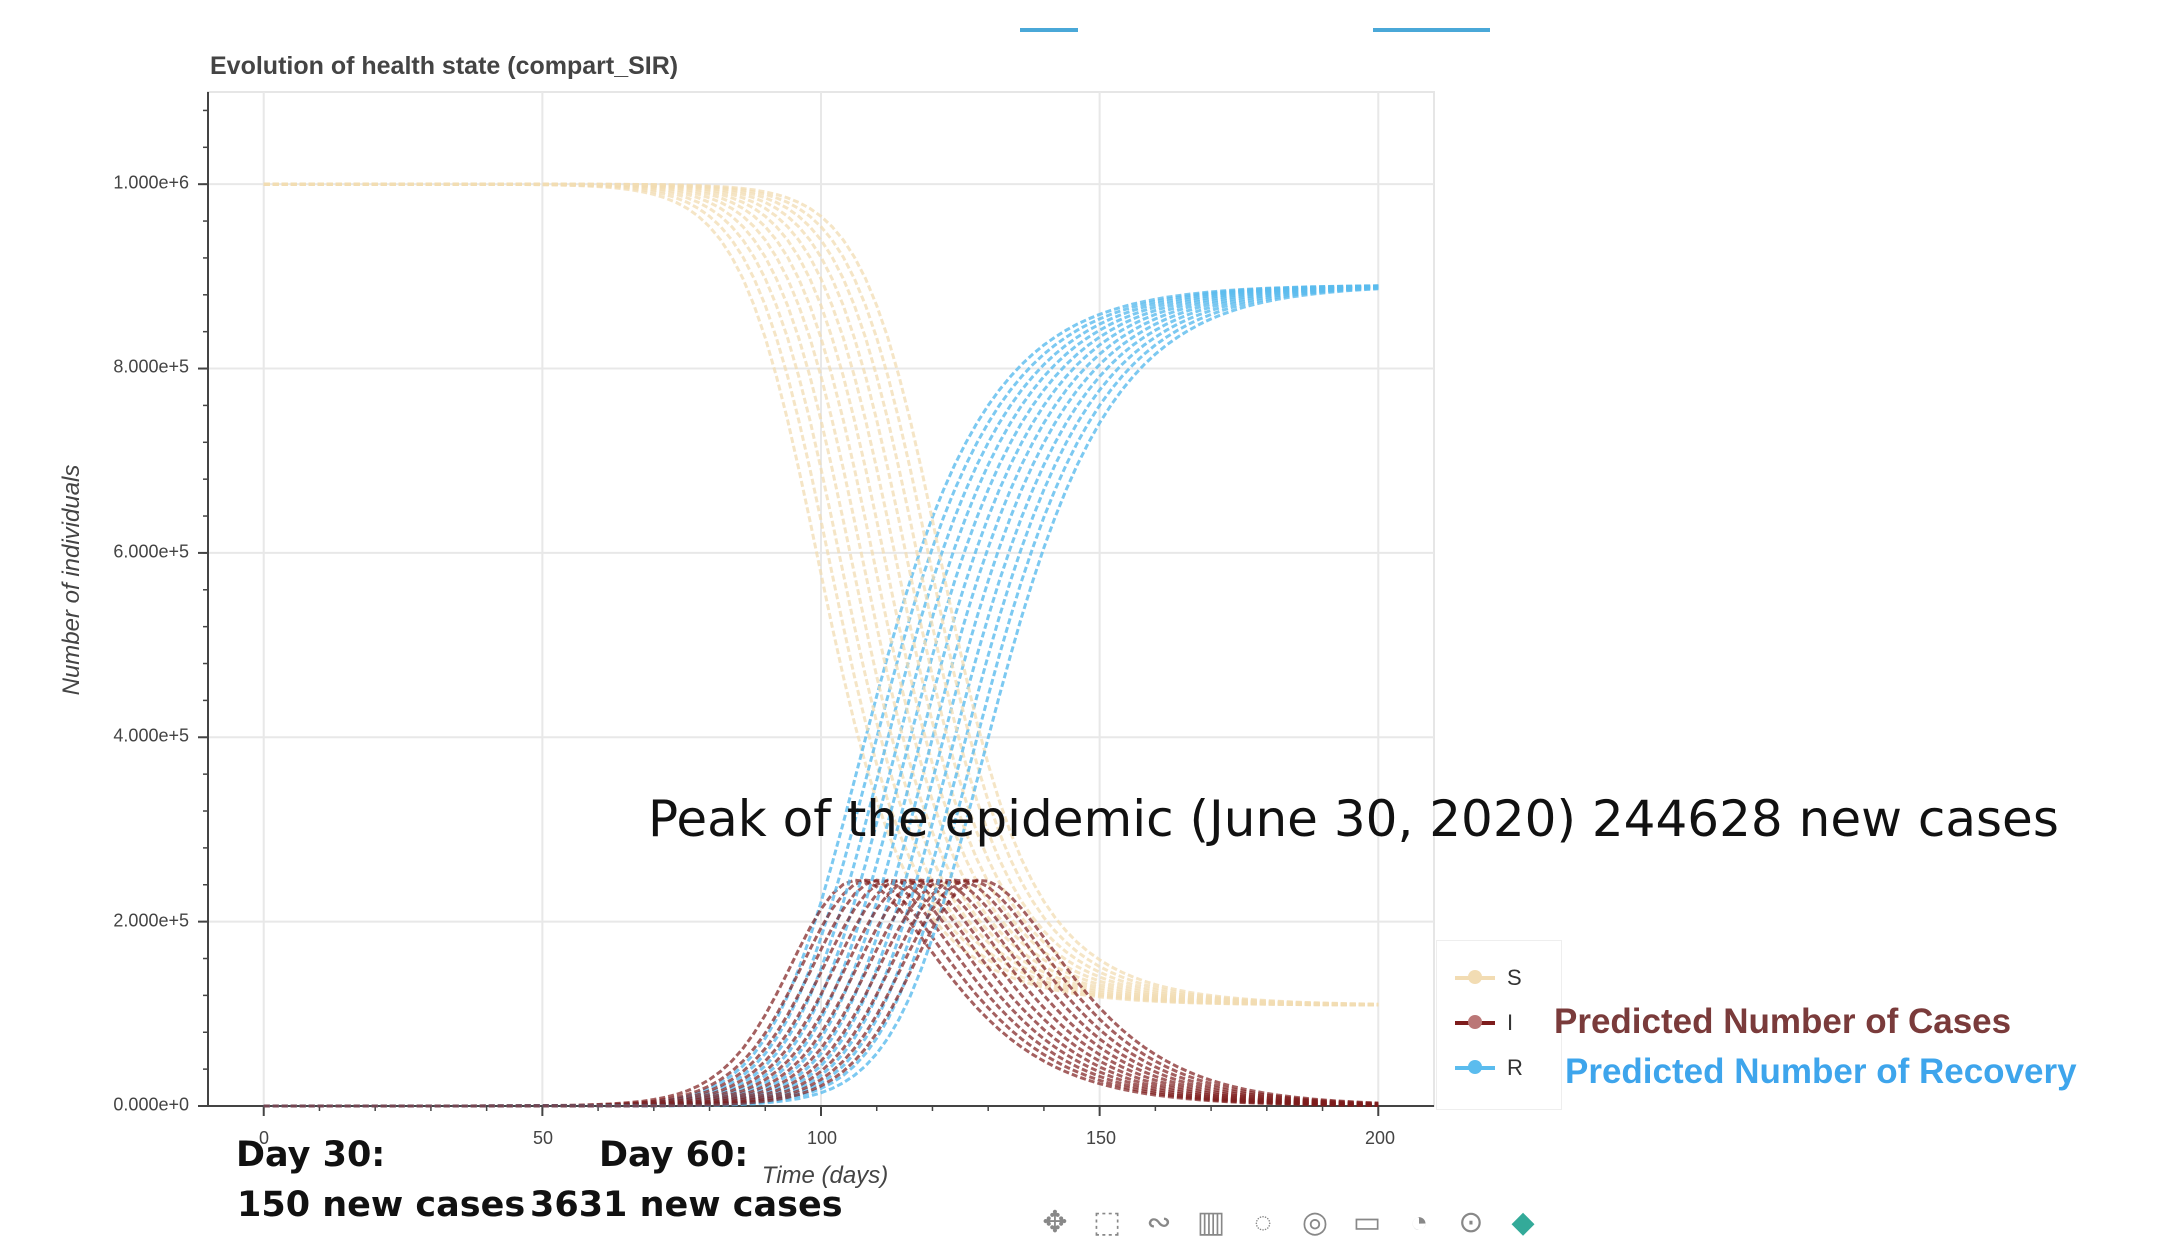  I want to click on x-tick-label: 0, so click(264, 1138).